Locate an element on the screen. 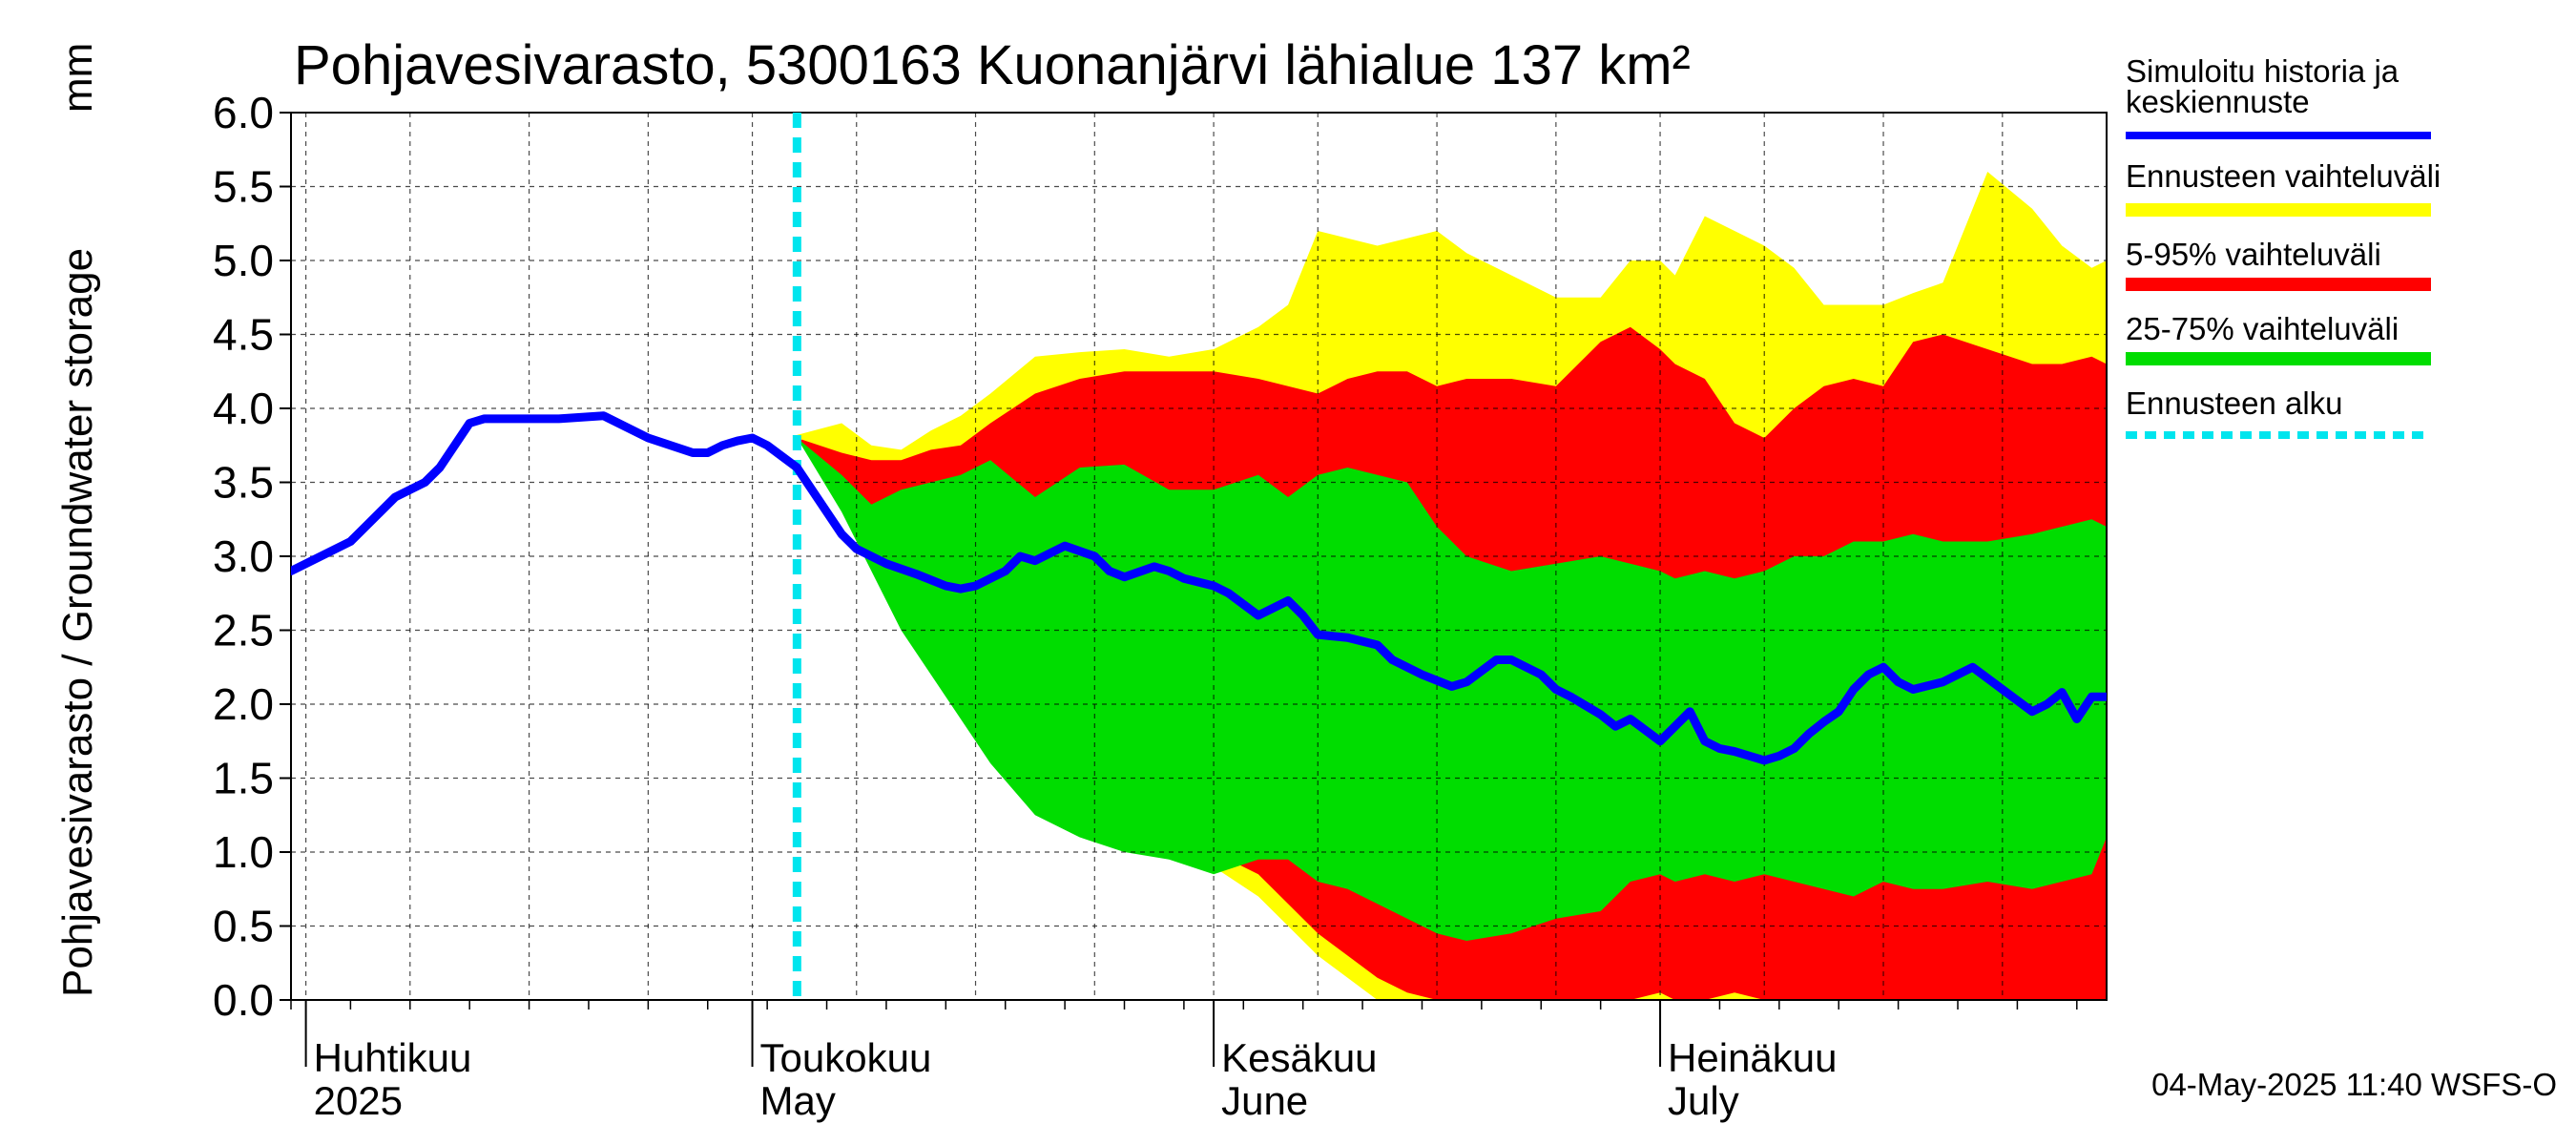 The image size is (2576, 1145). legend-entry: Ennusteen alku is located at coordinates (2278, 412).